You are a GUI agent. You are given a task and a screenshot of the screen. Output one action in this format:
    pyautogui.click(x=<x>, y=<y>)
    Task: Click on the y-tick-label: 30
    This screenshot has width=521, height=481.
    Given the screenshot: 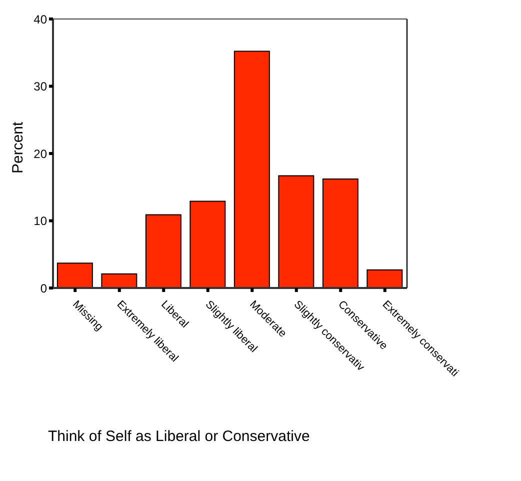 What is the action you would take?
    pyautogui.click(x=41, y=87)
    